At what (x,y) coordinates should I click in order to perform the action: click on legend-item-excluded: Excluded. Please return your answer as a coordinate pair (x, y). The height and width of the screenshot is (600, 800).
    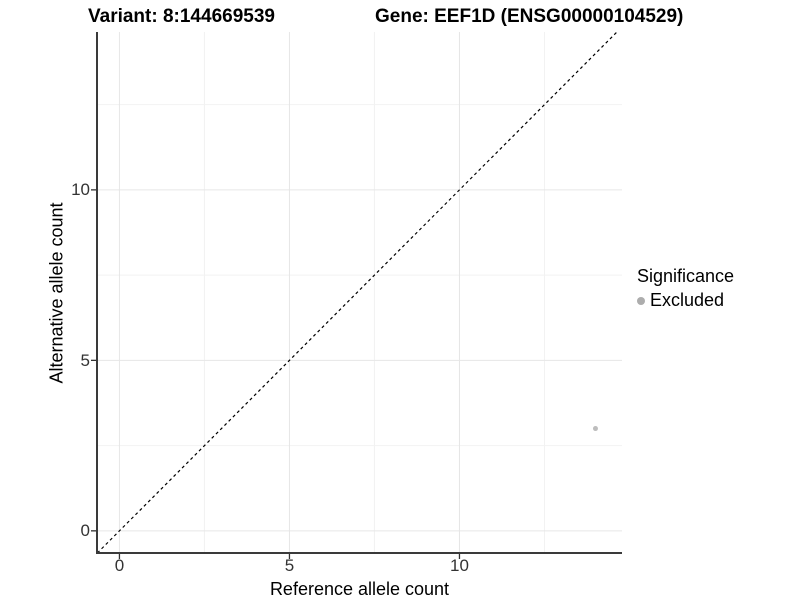
    Looking at the image, I should click on (685, 300).